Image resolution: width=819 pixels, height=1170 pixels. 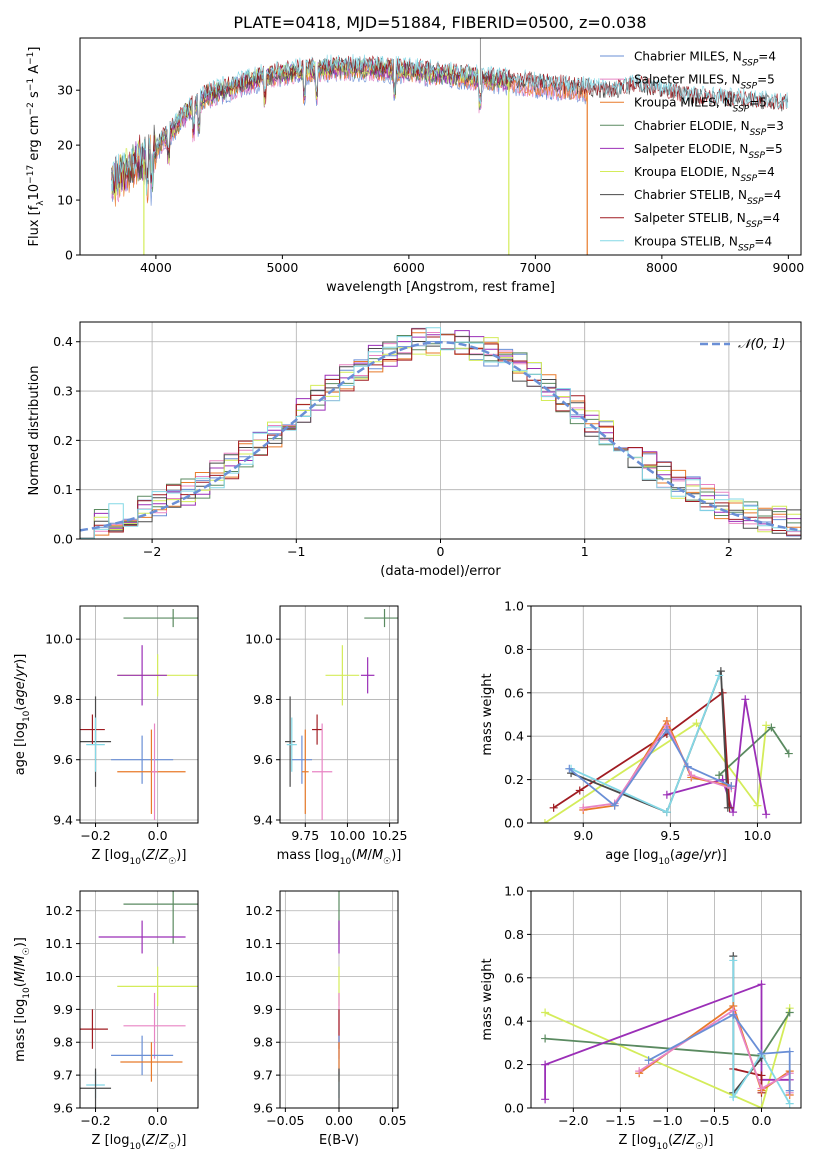 I want to click on legend-label: Chabrier ELODIE, NSSP=3, so click(x=709, y=128).